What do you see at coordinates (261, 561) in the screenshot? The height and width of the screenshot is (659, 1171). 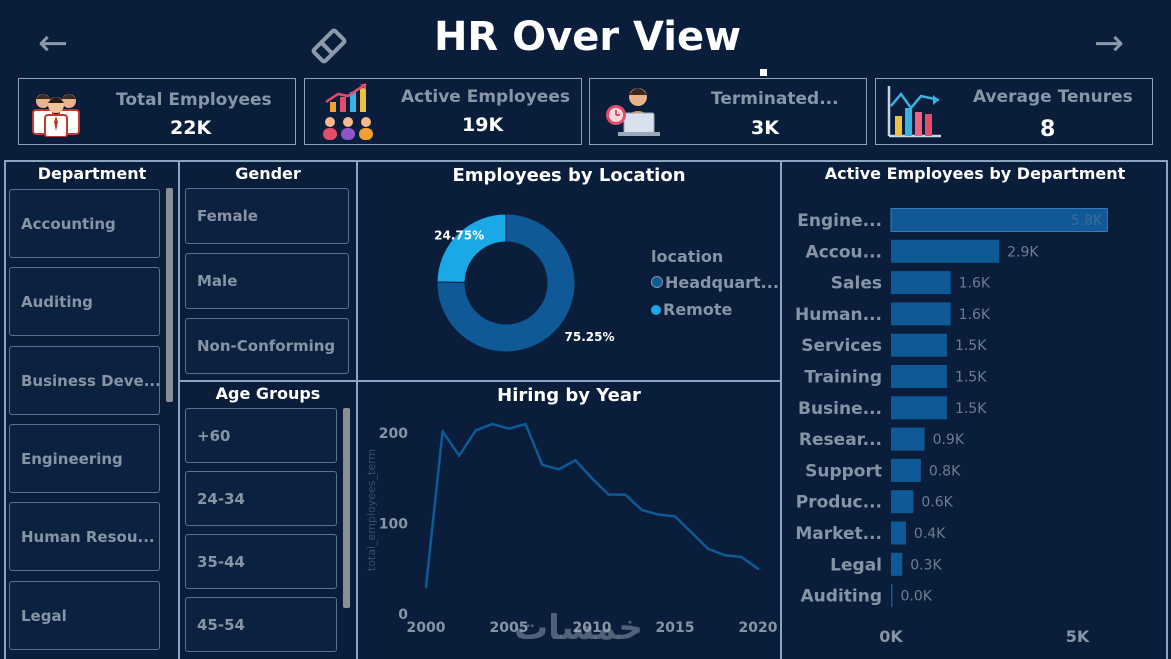 I see `age-item-35-44: 35-44` at bounding box center [261, 561].